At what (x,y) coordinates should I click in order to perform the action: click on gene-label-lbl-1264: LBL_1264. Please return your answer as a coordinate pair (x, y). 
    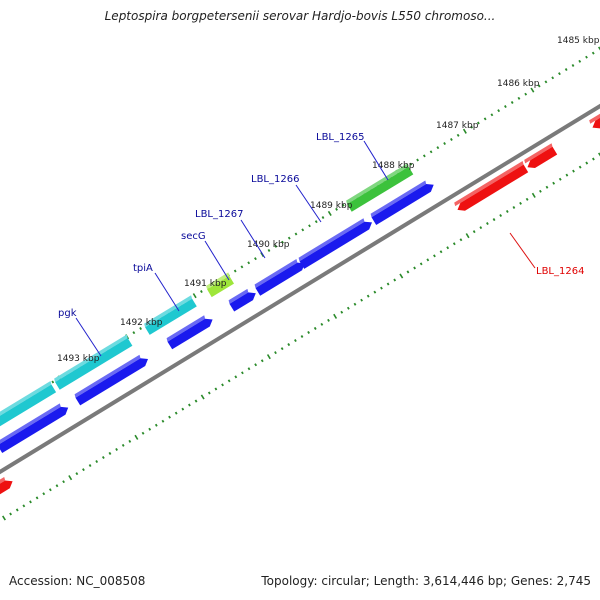
    Looking at the image, I should click on (560, 271).